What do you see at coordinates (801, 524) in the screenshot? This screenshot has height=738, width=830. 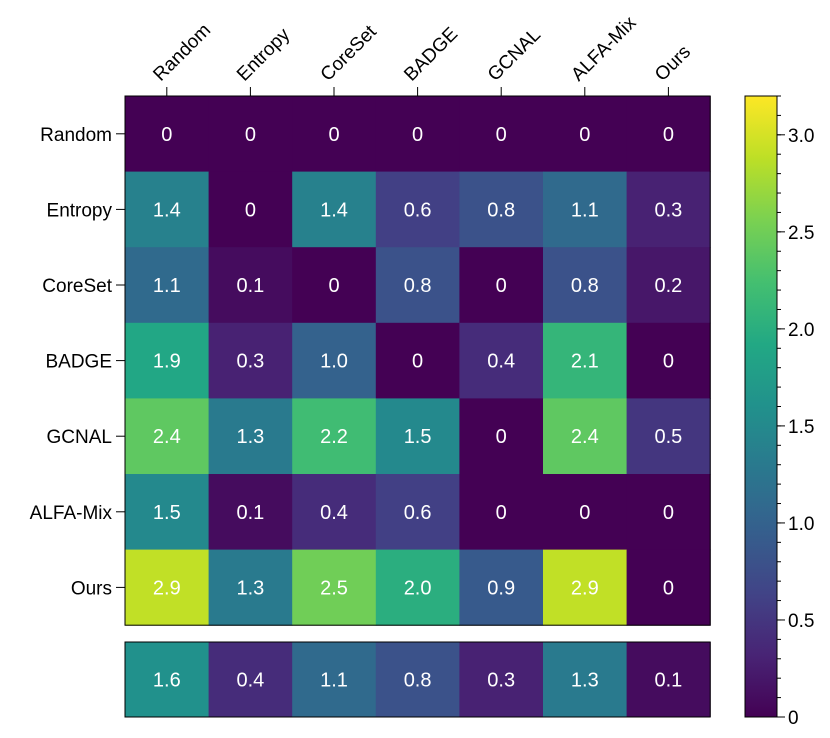 I see `colorbar-tick-label: 1.0` at bounding box center [801, 524].